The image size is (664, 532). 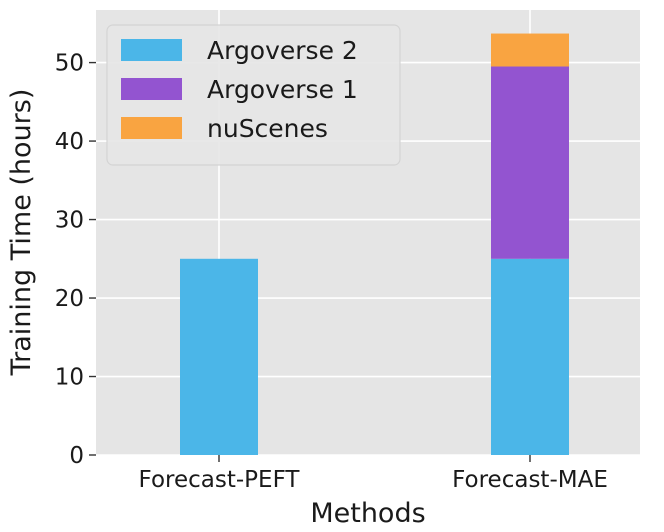 I want to click on x-axis-title: Methods, so click(x=367, y=513).